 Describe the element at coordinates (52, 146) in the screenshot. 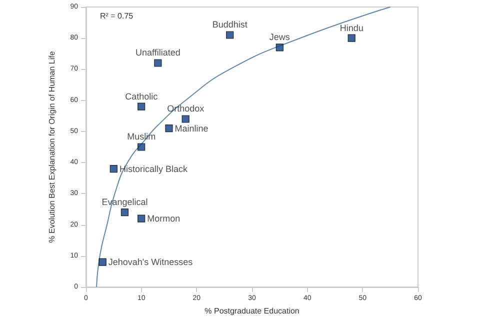

I see `y-axis-title: % Evolution Best Explanation for Origin of Human Life` at that location.